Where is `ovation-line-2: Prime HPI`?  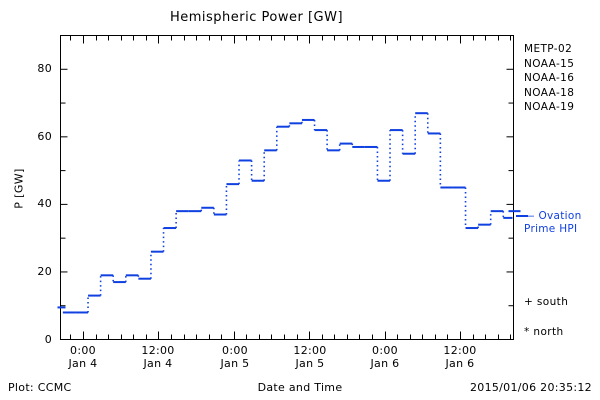
ovation-line-2: Prime HPI is located at coordinates (551, 228).